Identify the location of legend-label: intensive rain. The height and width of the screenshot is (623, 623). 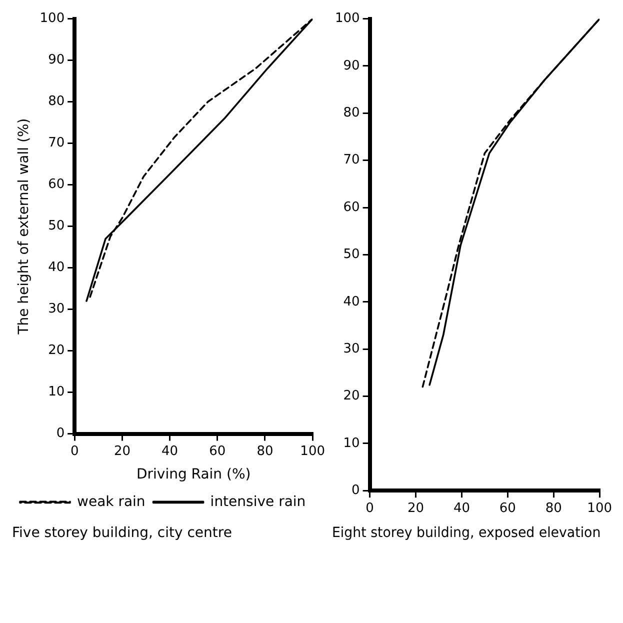
(258, 502).